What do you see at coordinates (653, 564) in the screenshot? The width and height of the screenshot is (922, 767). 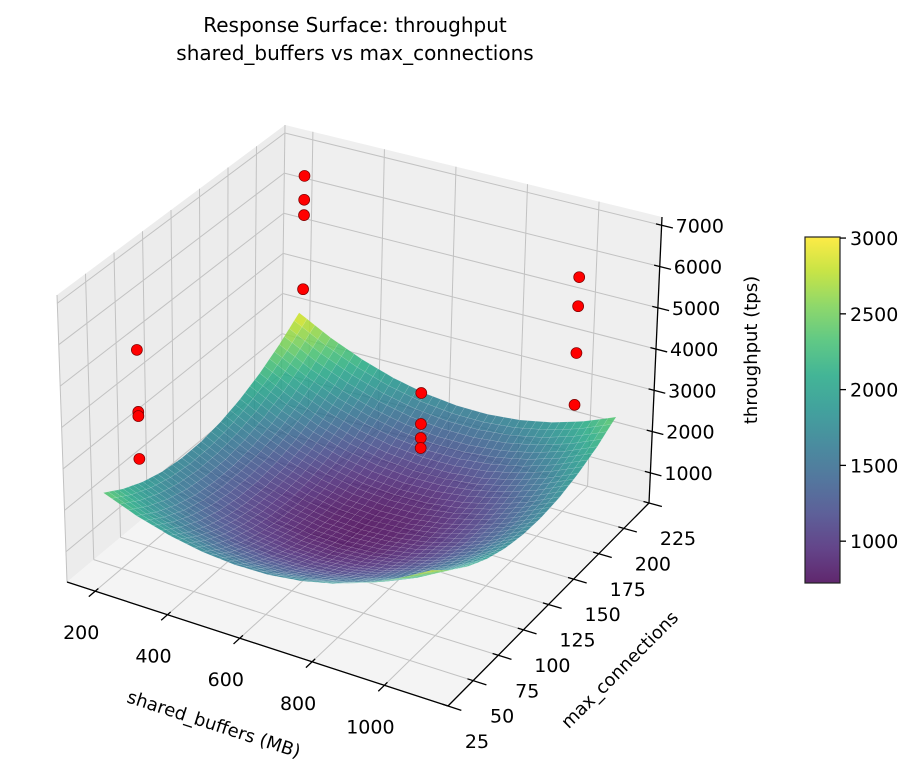 I see `y-tick-label: 200` at bounding box center [653, 564].